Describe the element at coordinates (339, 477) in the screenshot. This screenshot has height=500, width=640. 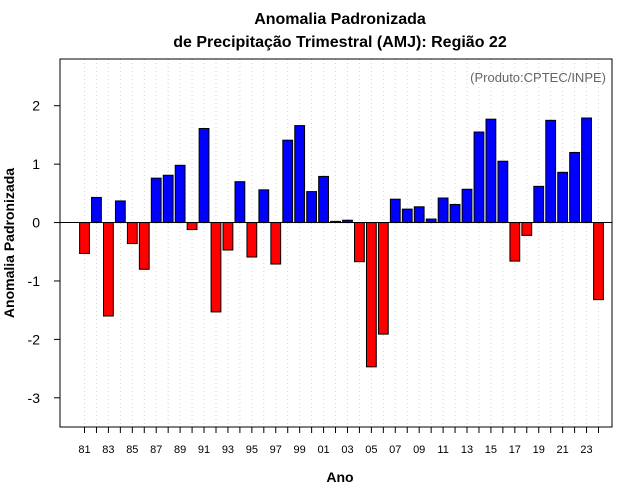
I see `x-axis-title: Ano` at that location.